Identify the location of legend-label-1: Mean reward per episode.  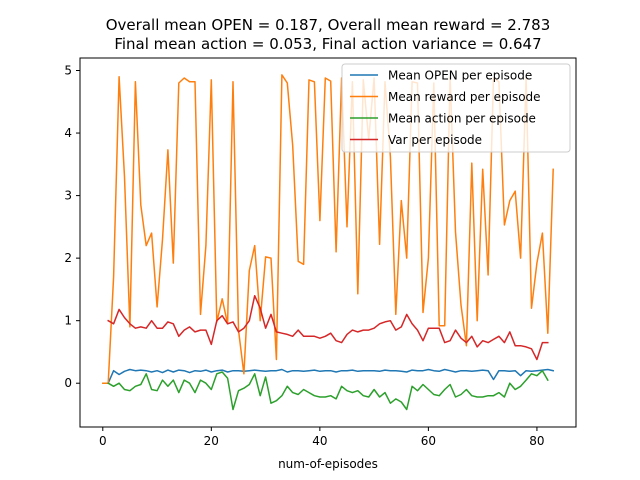
(464, 97).